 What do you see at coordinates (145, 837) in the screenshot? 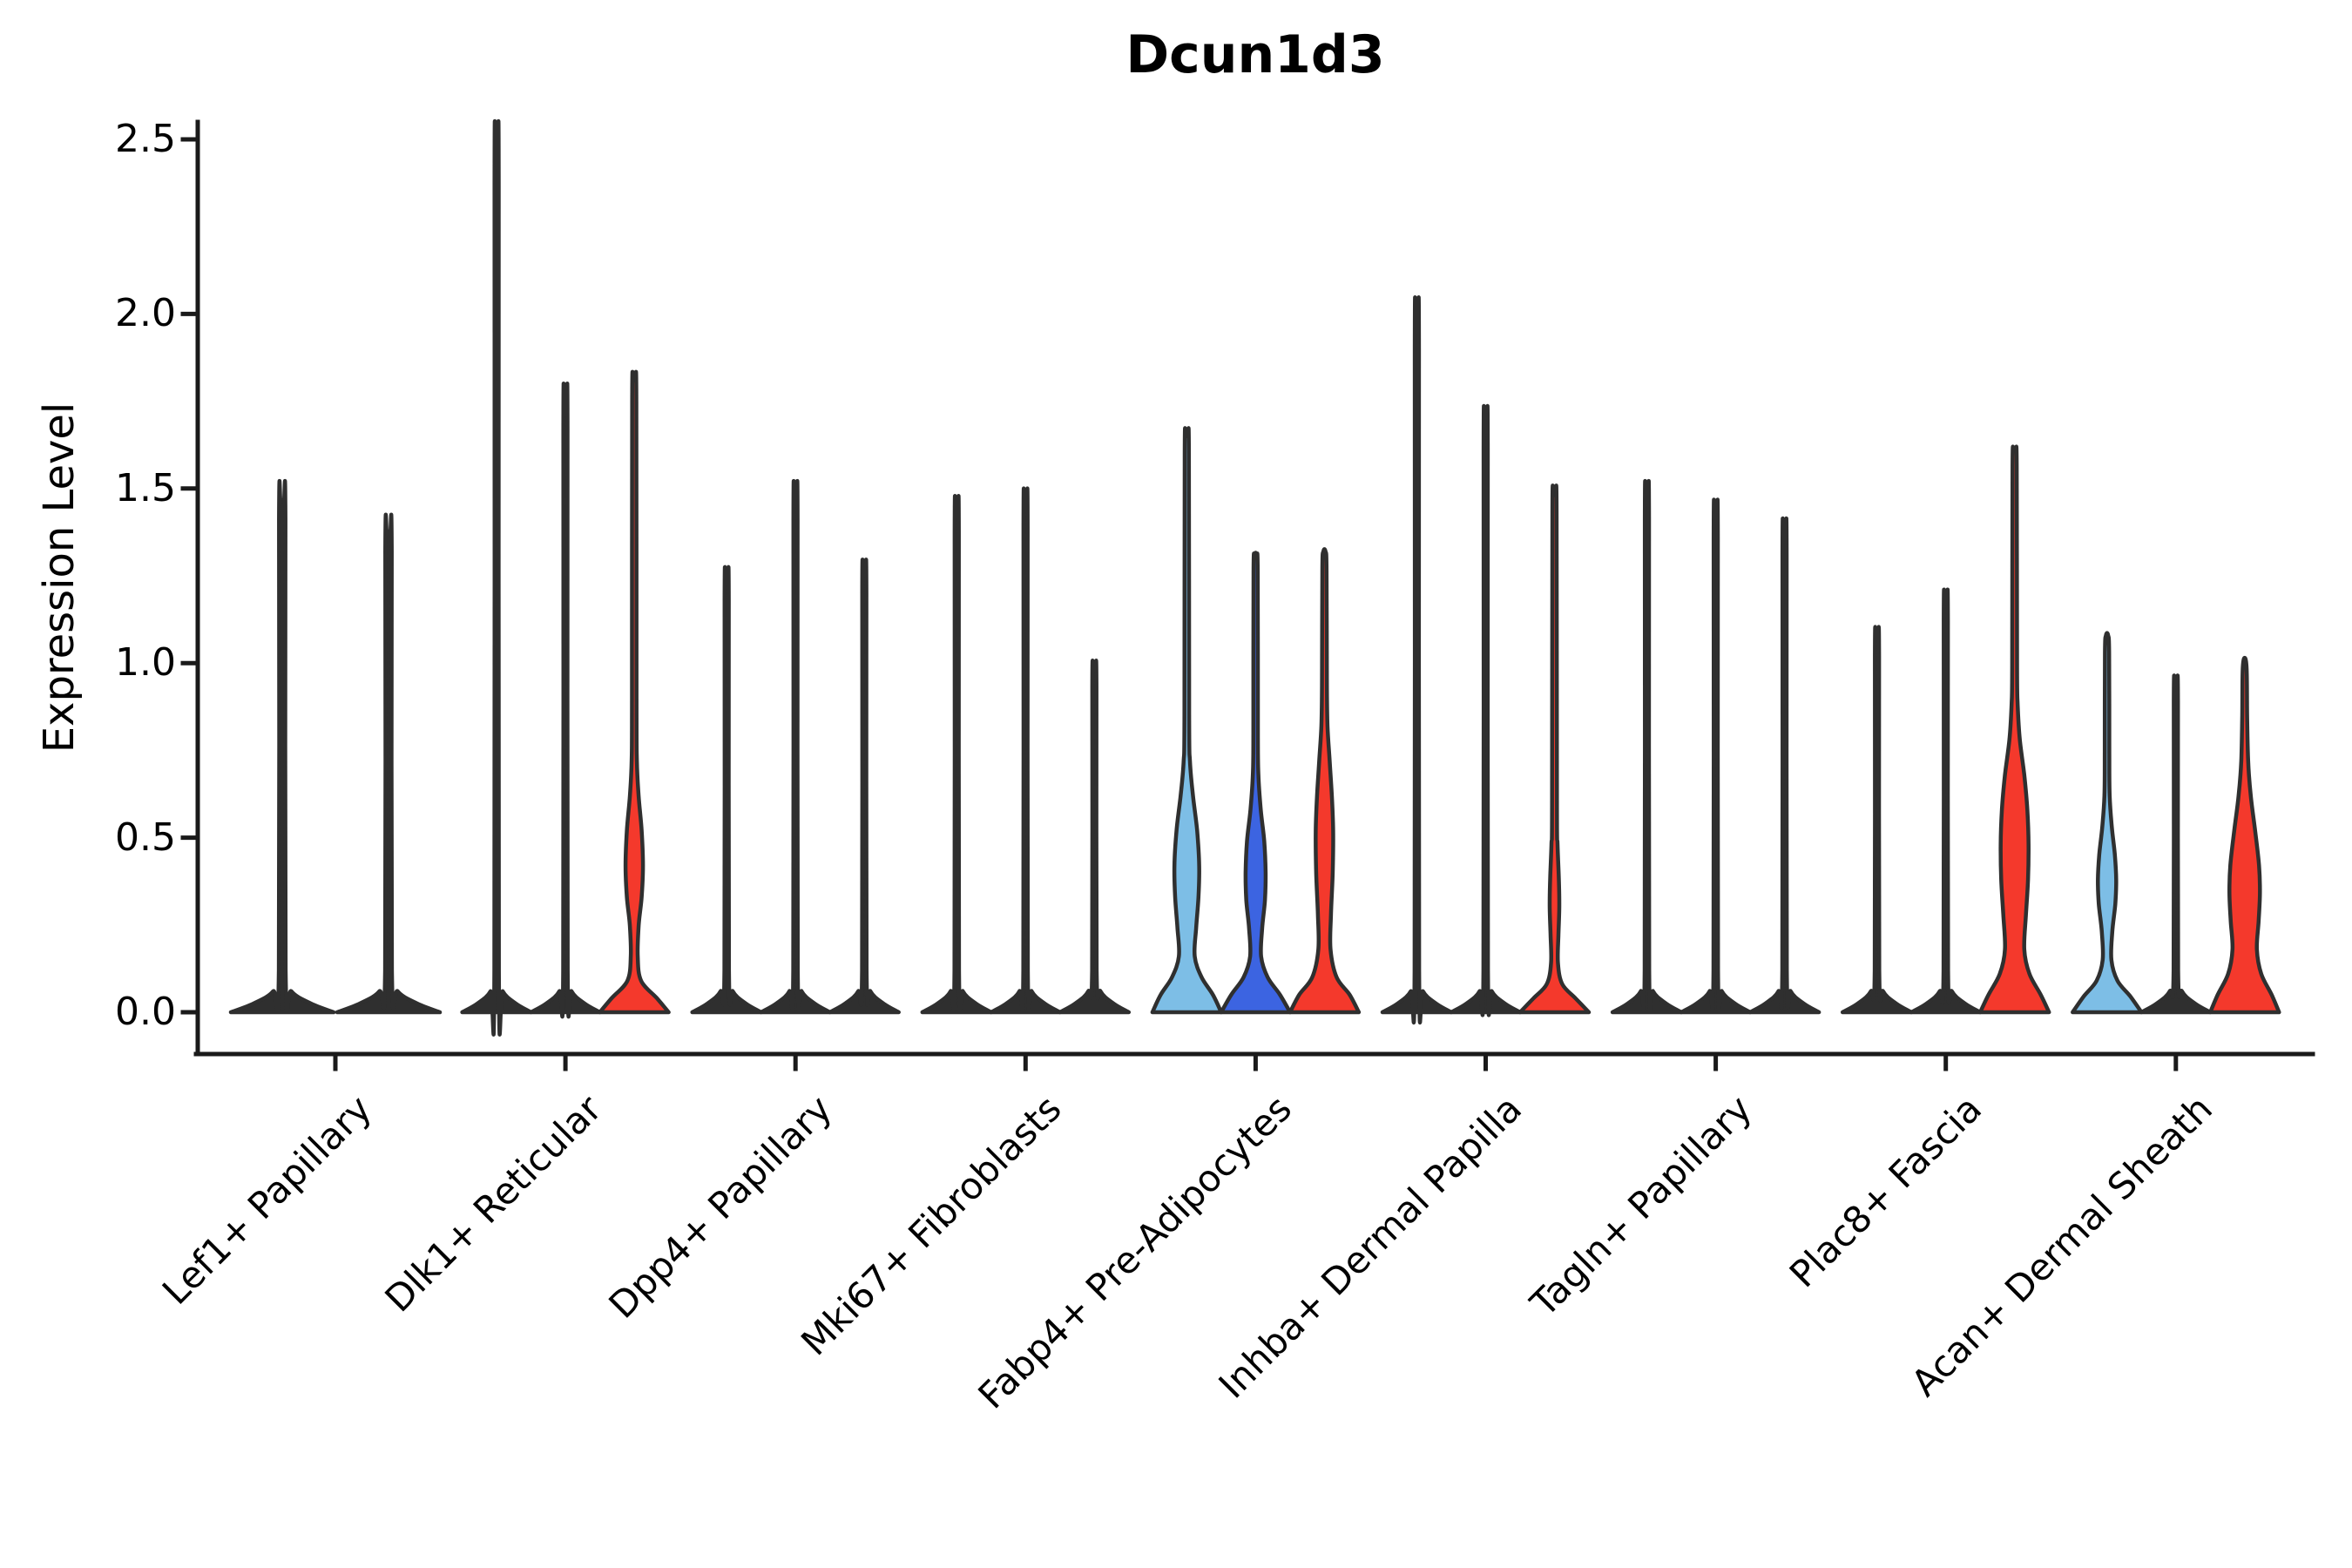
I see `y-tick-label: 0.5` at bounding box center [145, 837].